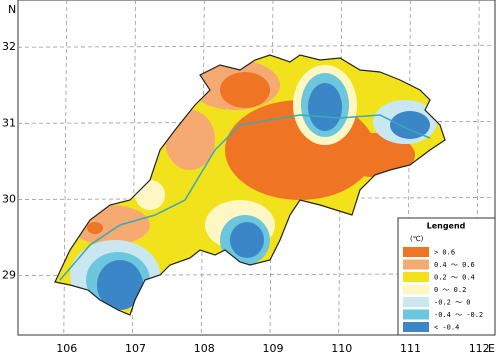 Image resolution: width=500 pixels, height=362 pixels. Describe the element at coordinates (341, 348) in the screenshot. I see `lon-tick-label: 110` at that location.